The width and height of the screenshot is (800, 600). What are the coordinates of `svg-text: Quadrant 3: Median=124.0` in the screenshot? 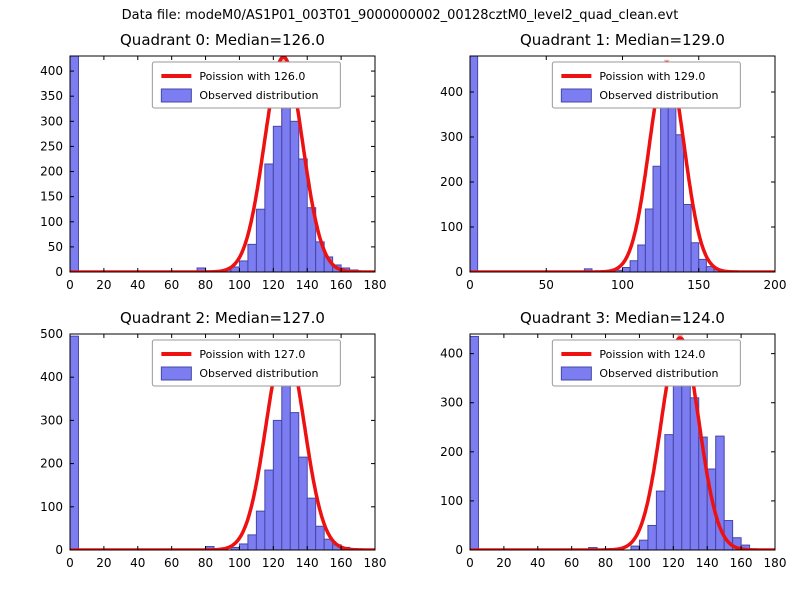 It's located at (622, 318).